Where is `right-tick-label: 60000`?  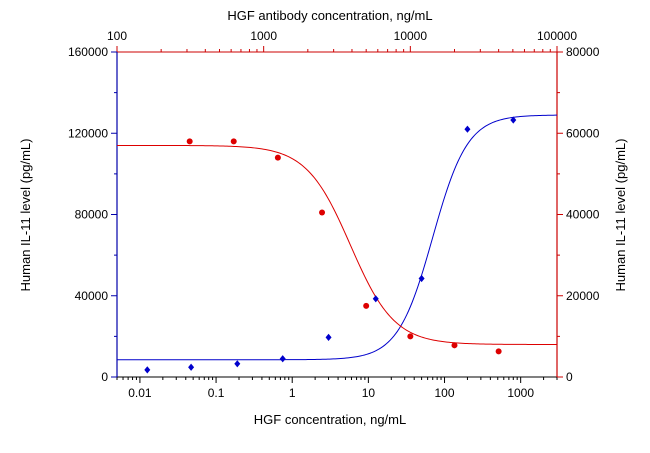
right-tick-label: 60000 is located at coordinates (583, 133).